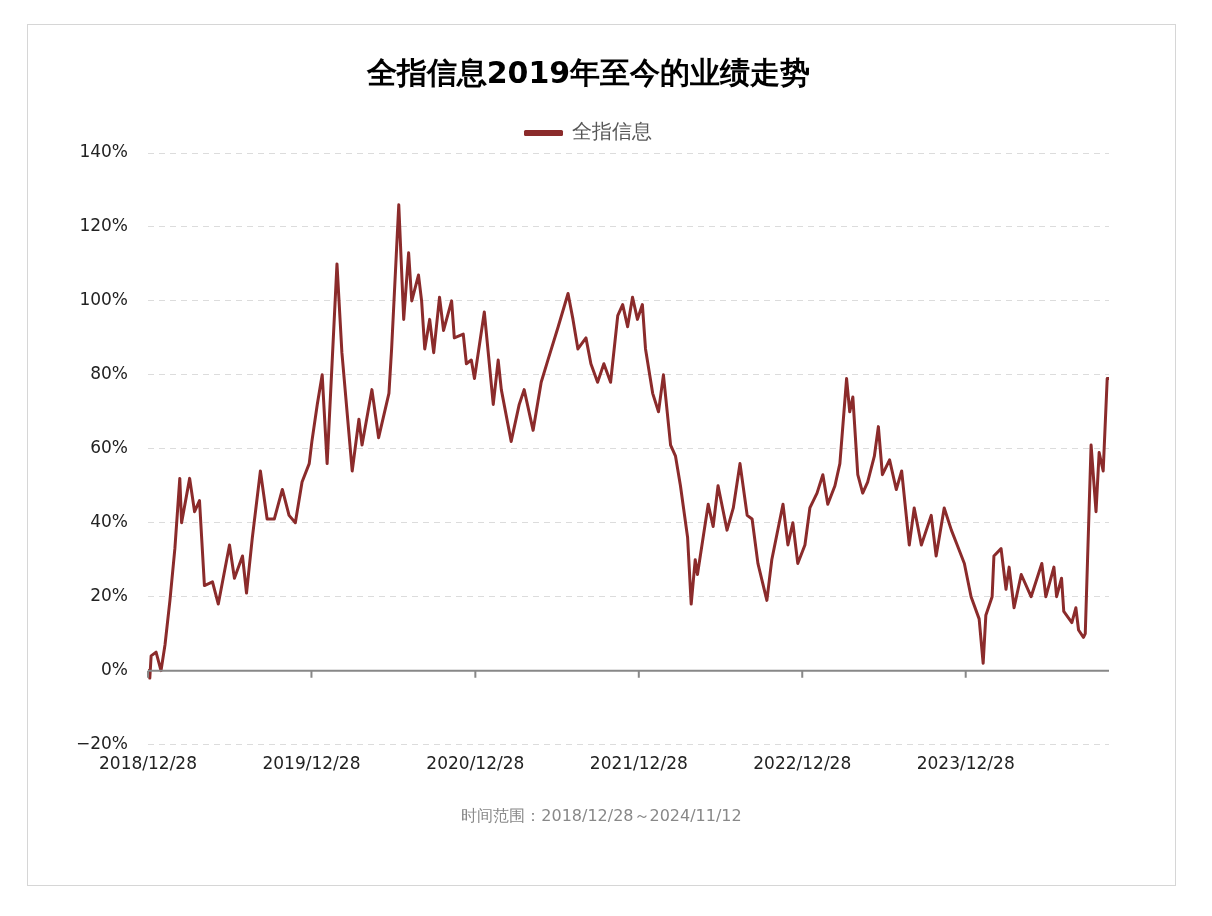 This screenshot has height=916, width=1212. What do you see at coordinates (588, 72) in the screenshot?
I see `chart-title: 全指信息2019年至今的业绩走势` at bounding box center [588, 72].